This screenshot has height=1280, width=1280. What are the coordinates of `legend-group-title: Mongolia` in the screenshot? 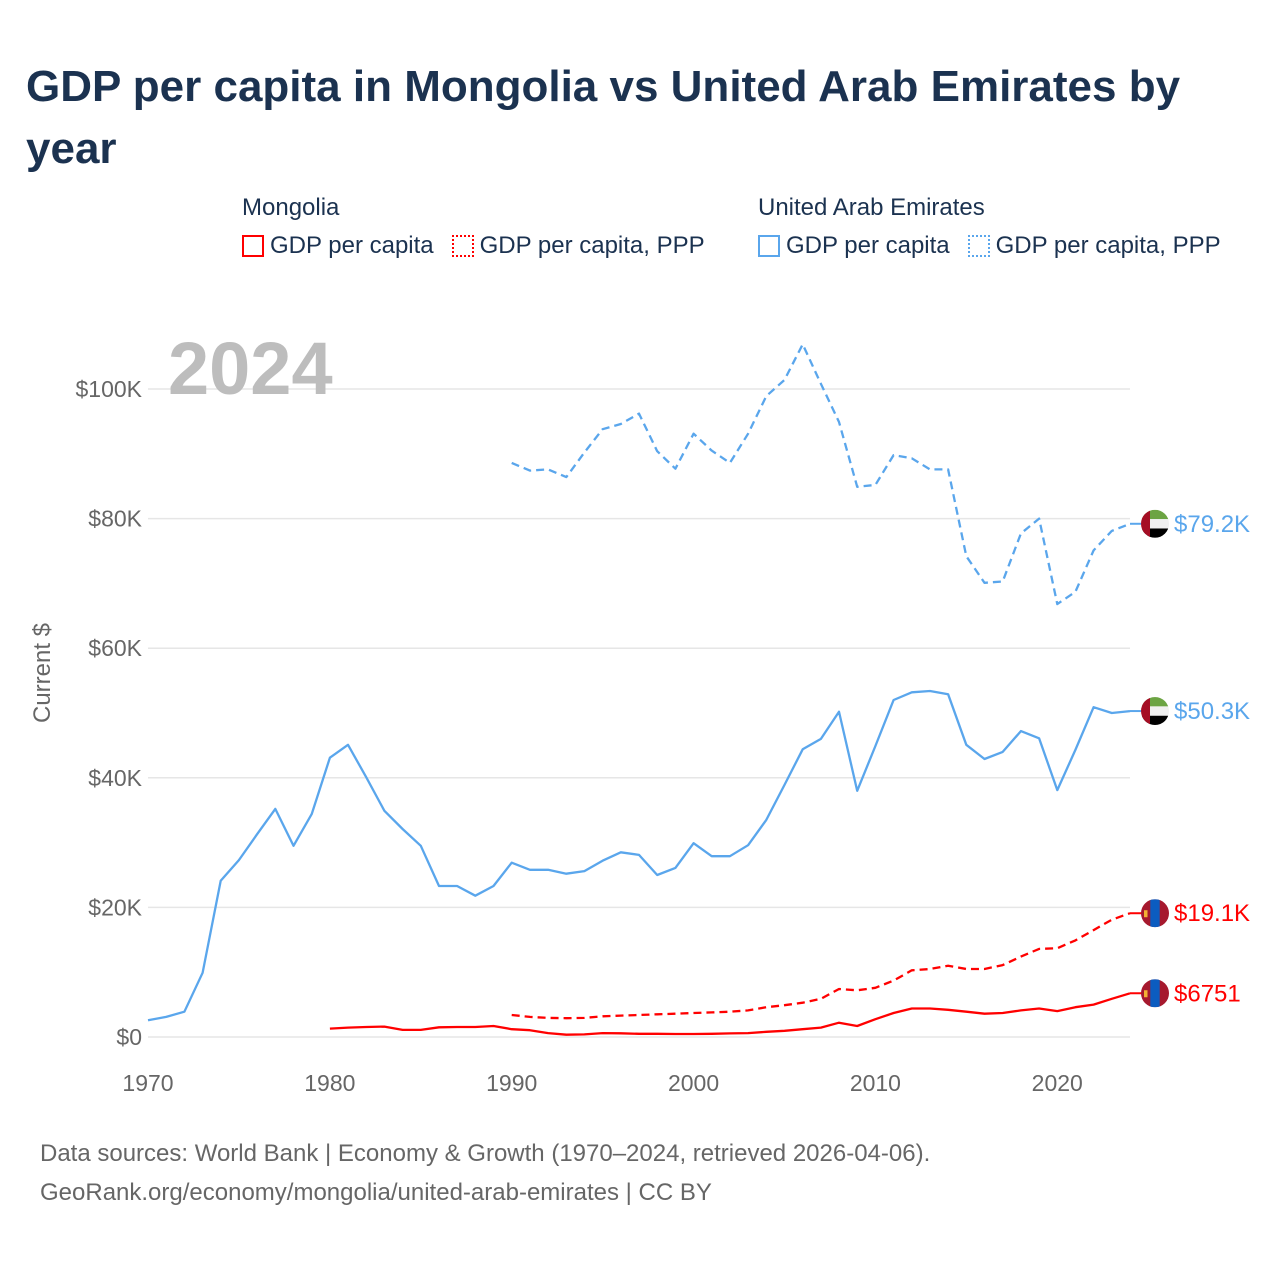 It's located at (291, 207).